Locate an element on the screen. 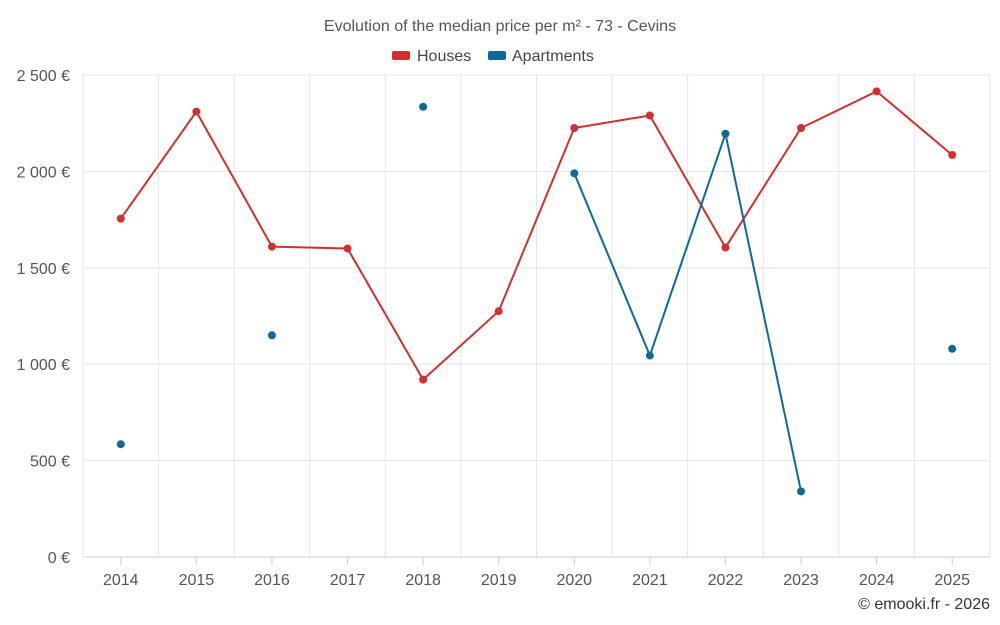 The image size is (1000, 625). data-point-houses-2019 is located at coordinates (498, 311).